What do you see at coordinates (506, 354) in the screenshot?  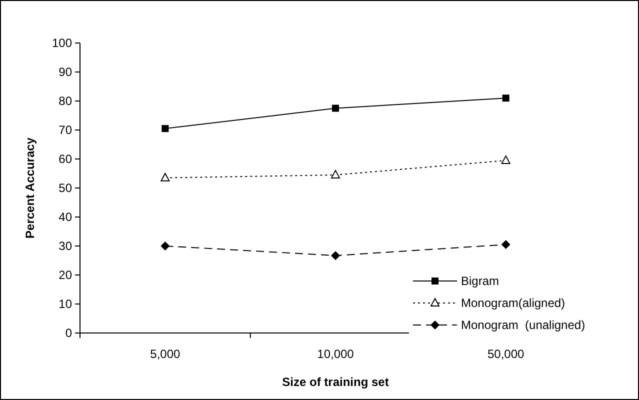 I see `x-tick-label: 50,000` at bounding box center [506, 354].